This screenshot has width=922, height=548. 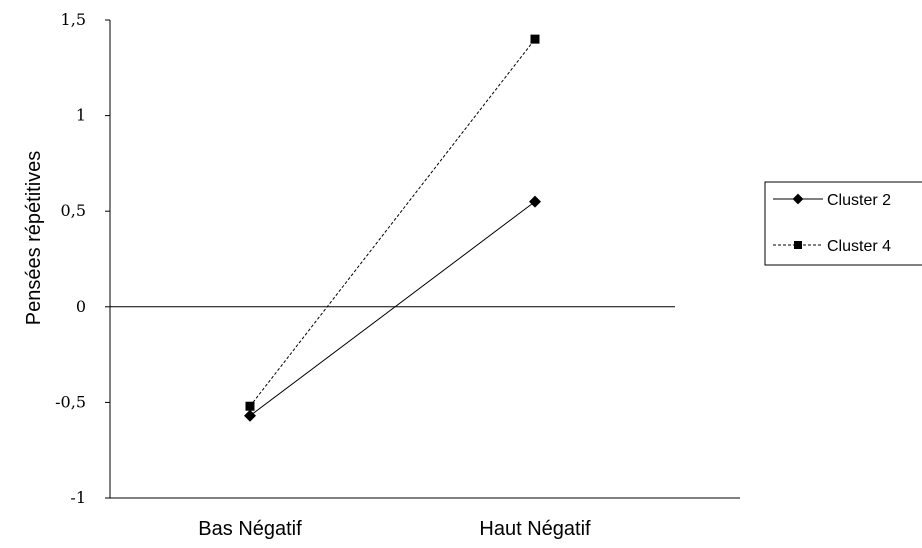 I want to click on x-tick-group: Bas Négatif Haut Négatif, so click(x=394, y=529).